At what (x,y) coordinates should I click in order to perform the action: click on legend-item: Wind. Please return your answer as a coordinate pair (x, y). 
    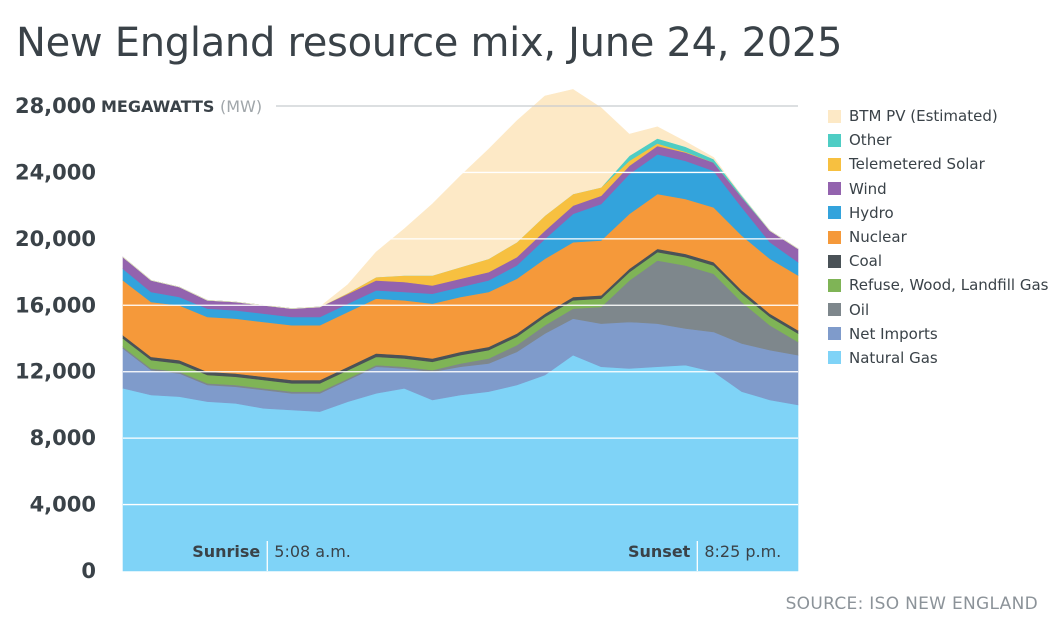
    Looking at the image, I should click on (938, 189).